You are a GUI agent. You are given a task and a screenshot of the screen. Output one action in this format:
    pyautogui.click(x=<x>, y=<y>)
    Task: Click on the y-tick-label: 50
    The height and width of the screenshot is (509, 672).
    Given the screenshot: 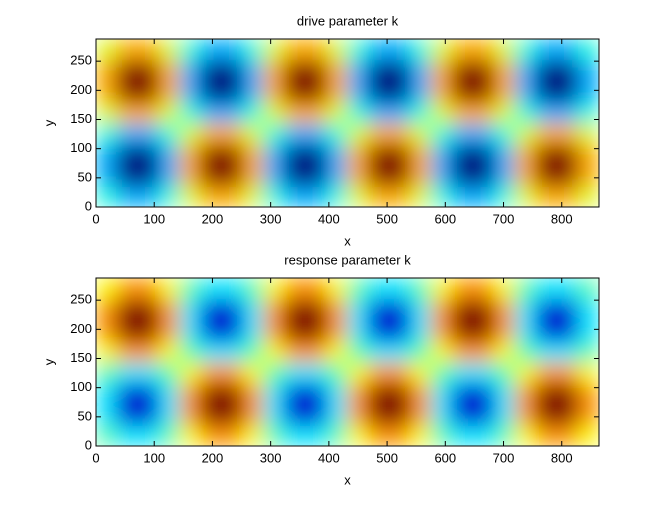 What is the action you would take?
    pyautogui.click(x=85, y=176)
    